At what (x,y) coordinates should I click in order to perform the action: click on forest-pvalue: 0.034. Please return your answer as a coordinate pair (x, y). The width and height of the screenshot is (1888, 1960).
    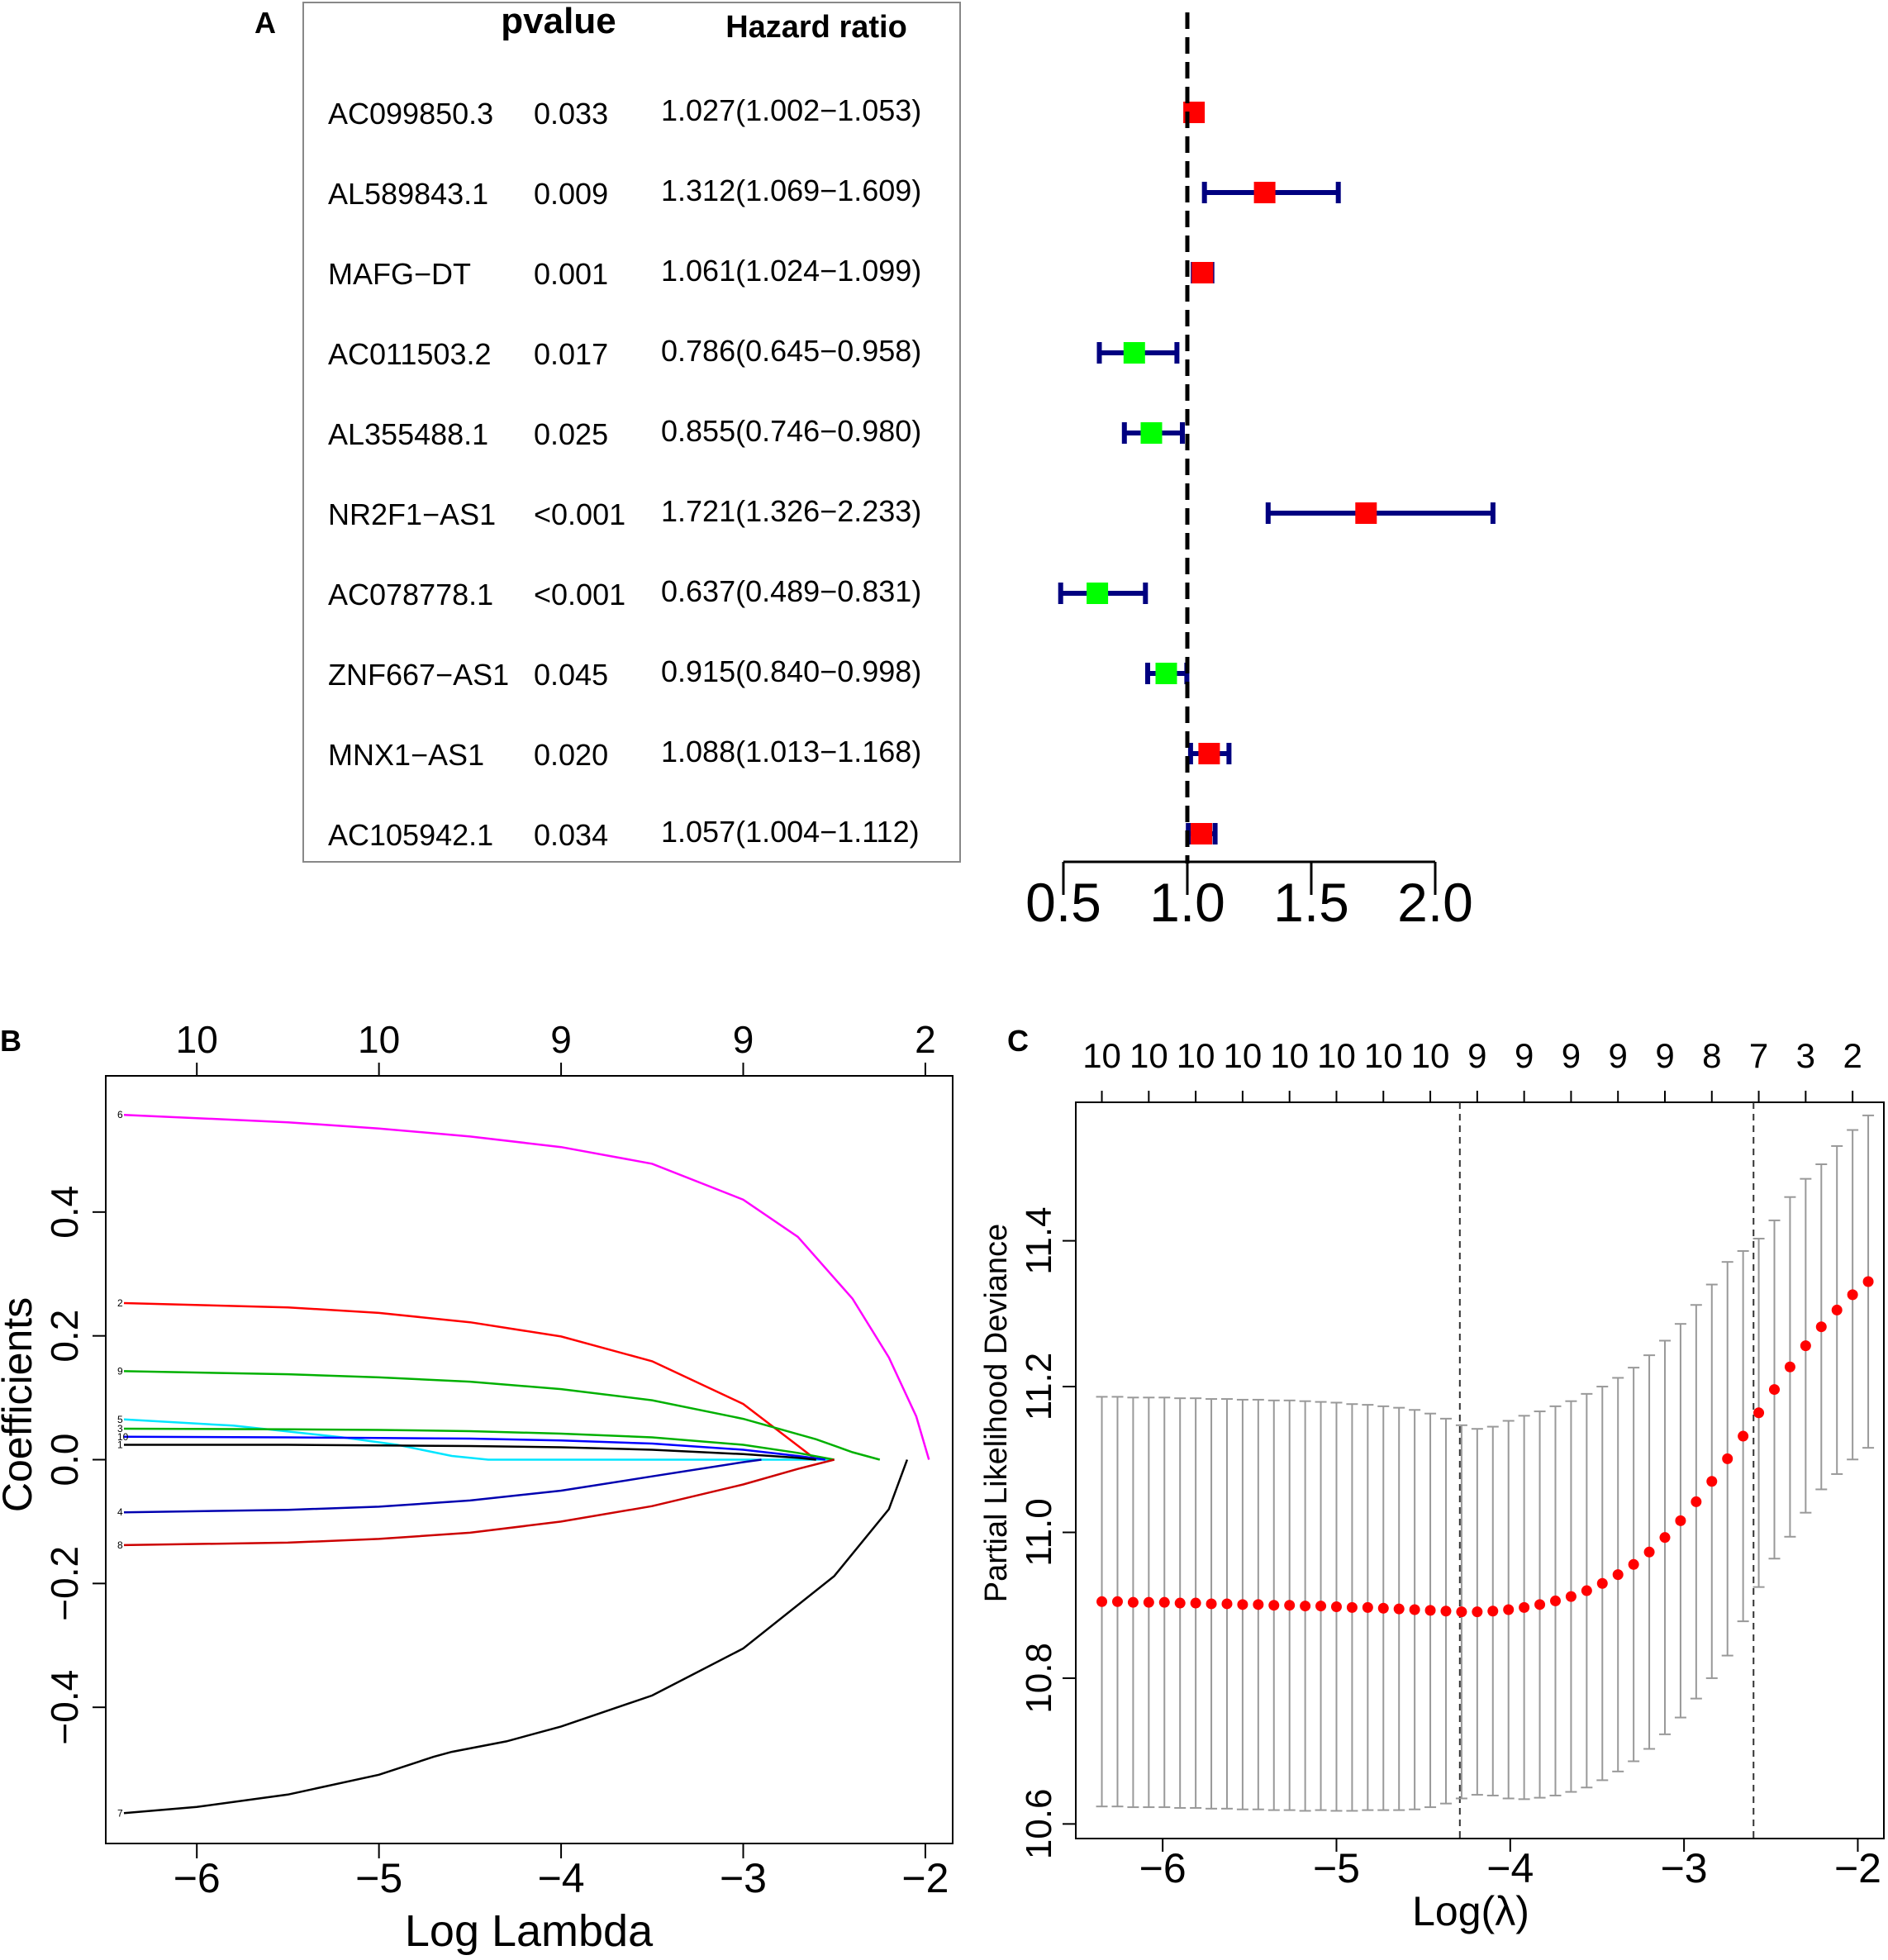
    Looking at the image, I should click on (571, 835).